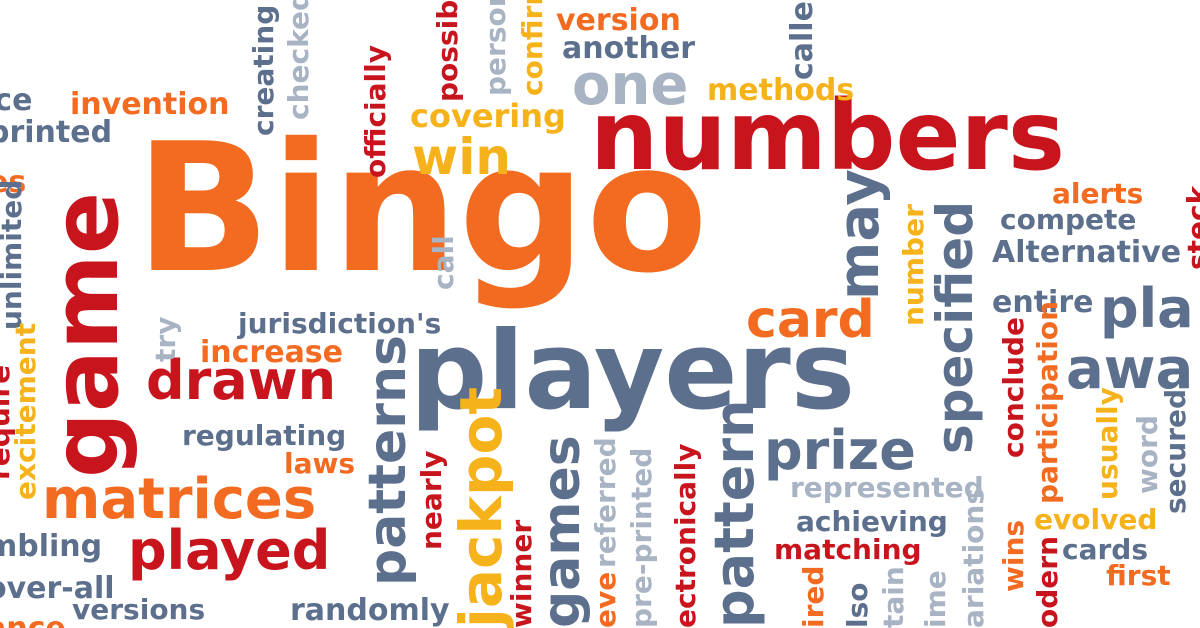  I want to click on word-printed: printed, so click(56, 132).